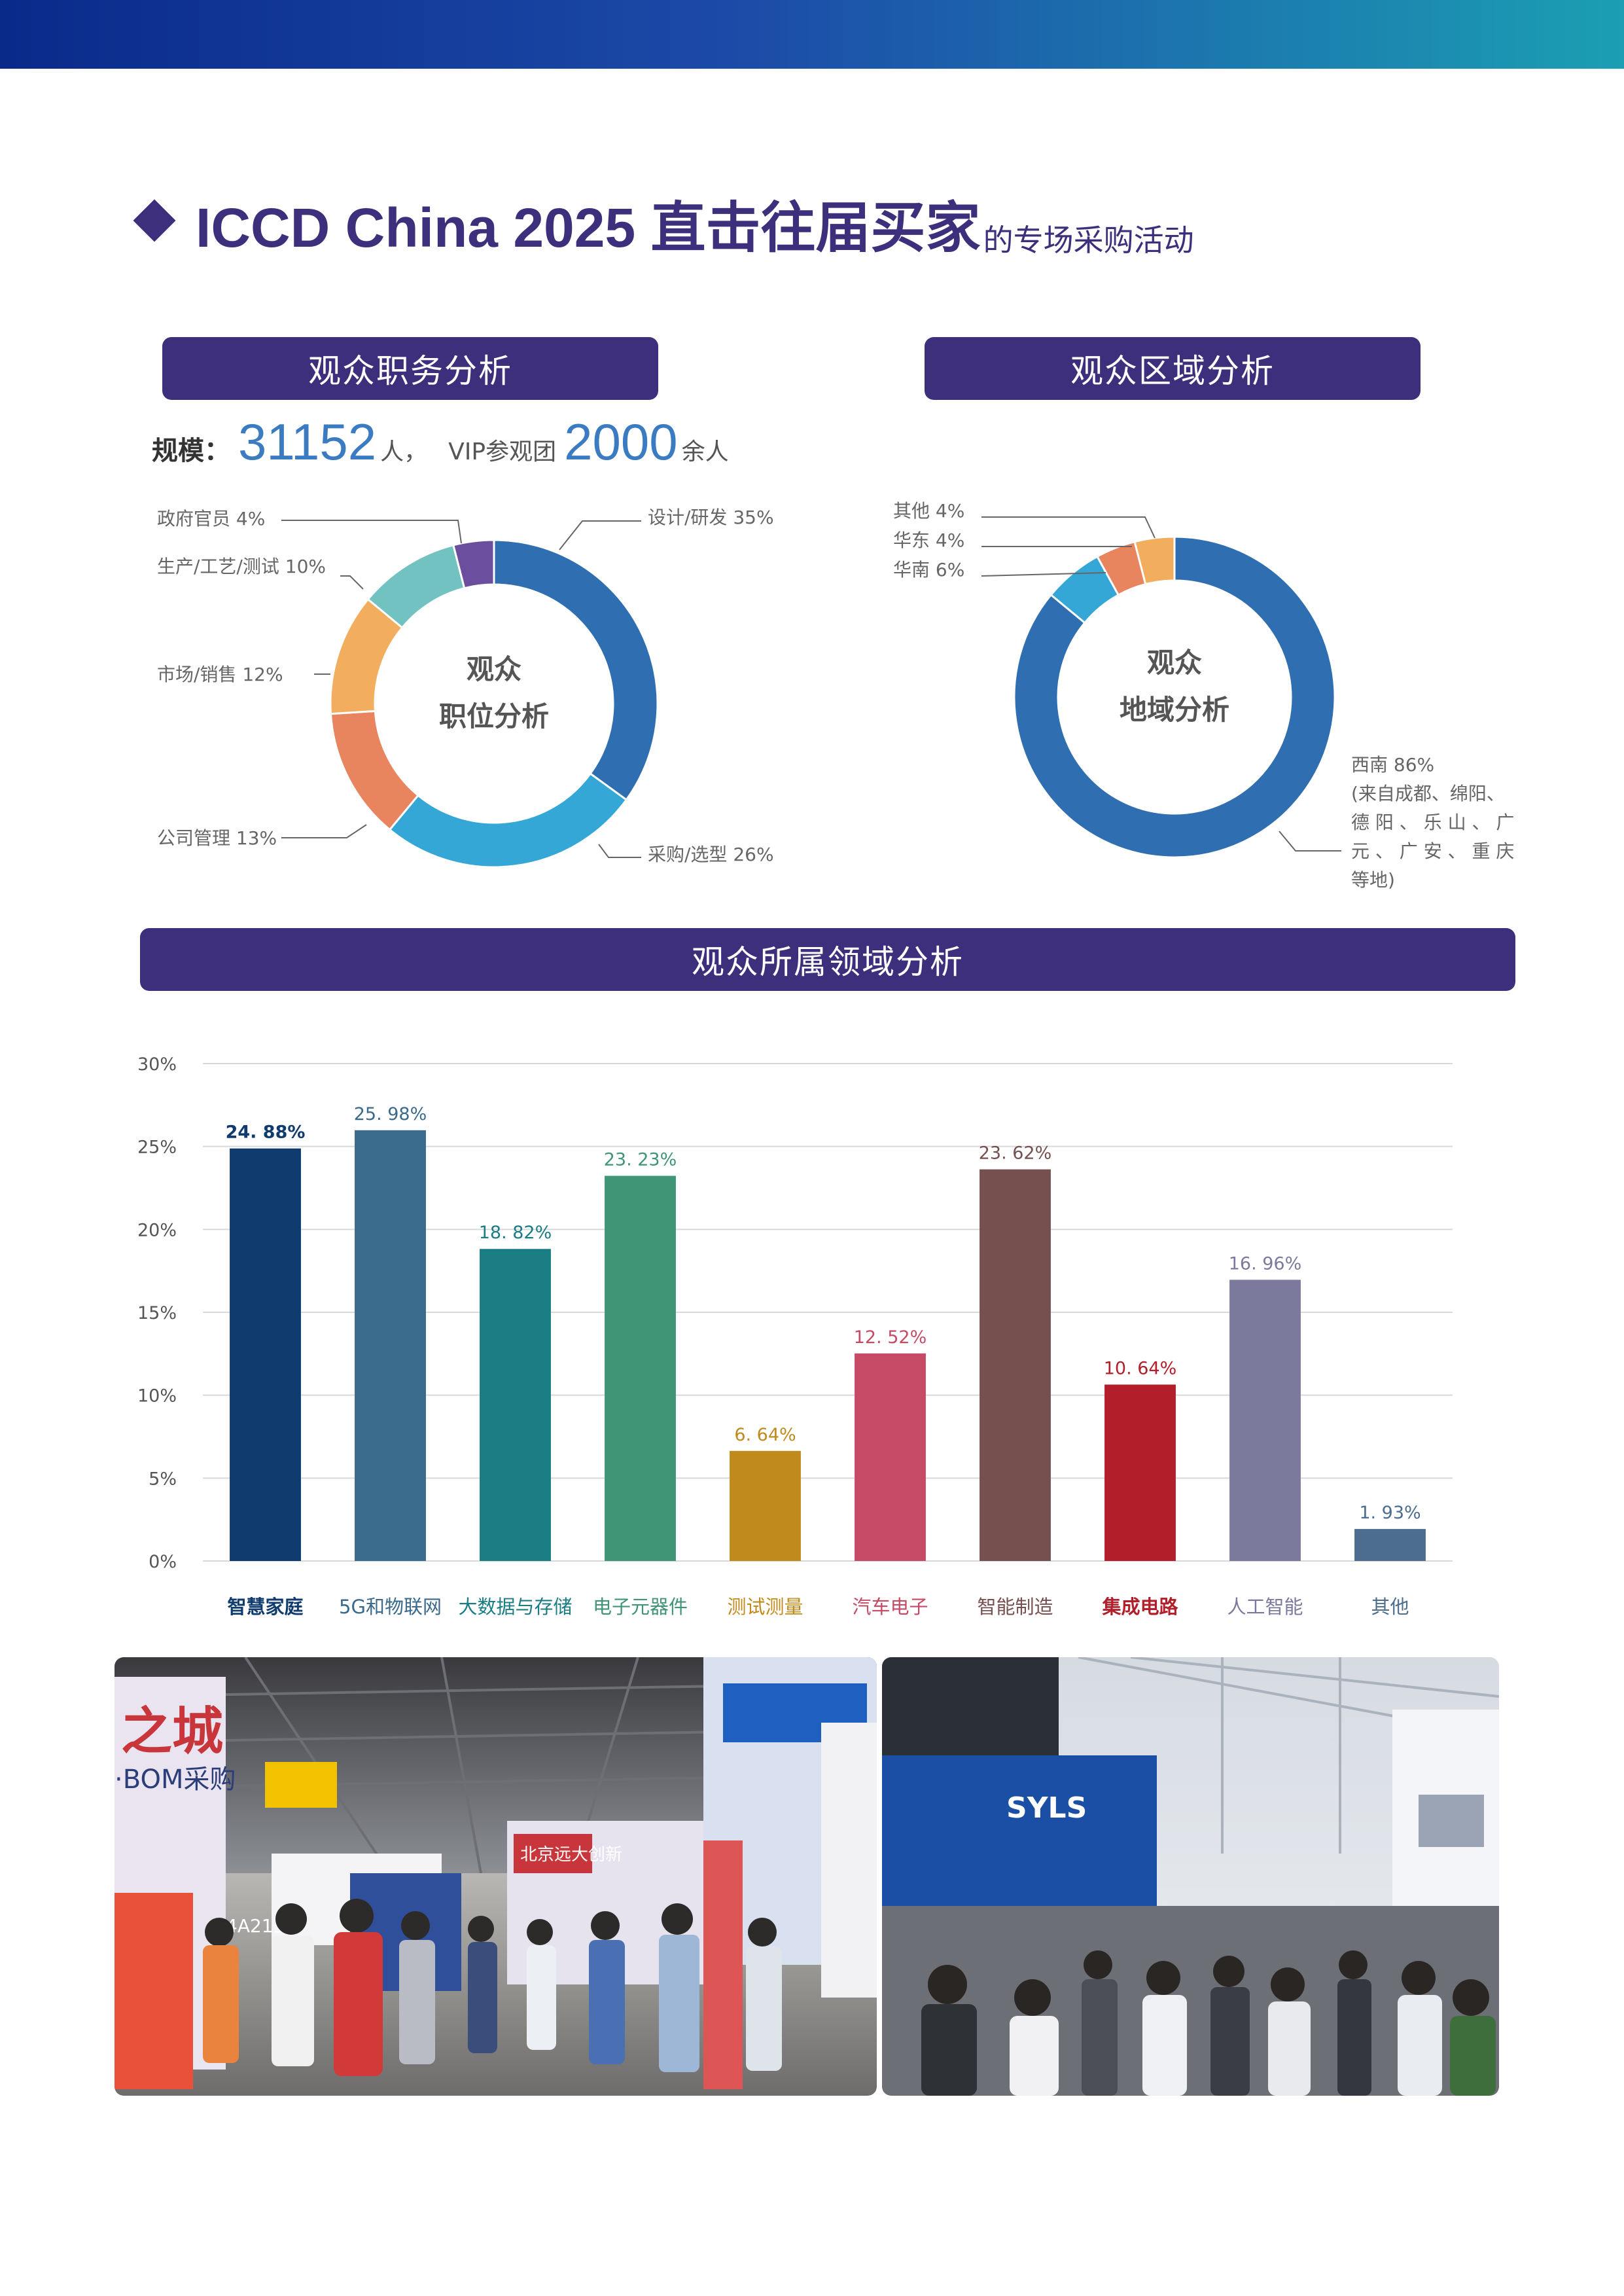 The image size is (1624, 2296). I want to click on diamond-bullet-icon, so click(154, 220).